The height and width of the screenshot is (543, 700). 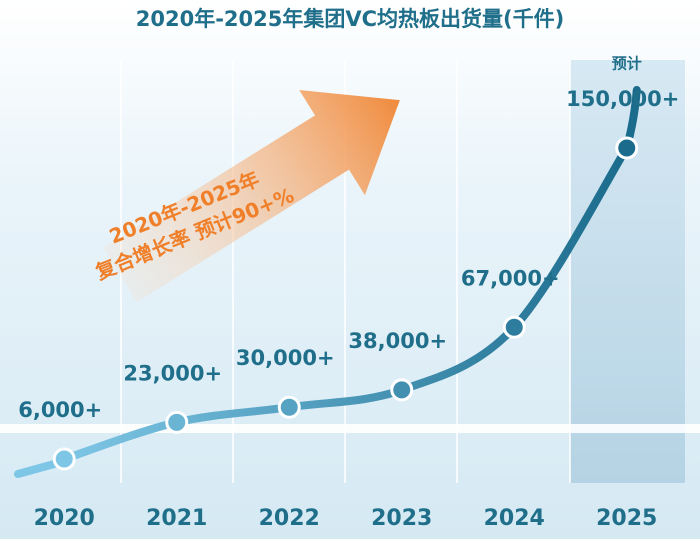 What do you see at coordinates (510, 278) in the screenshot?
I see `value-label: 67,000+` at bounding box center [510, 278].